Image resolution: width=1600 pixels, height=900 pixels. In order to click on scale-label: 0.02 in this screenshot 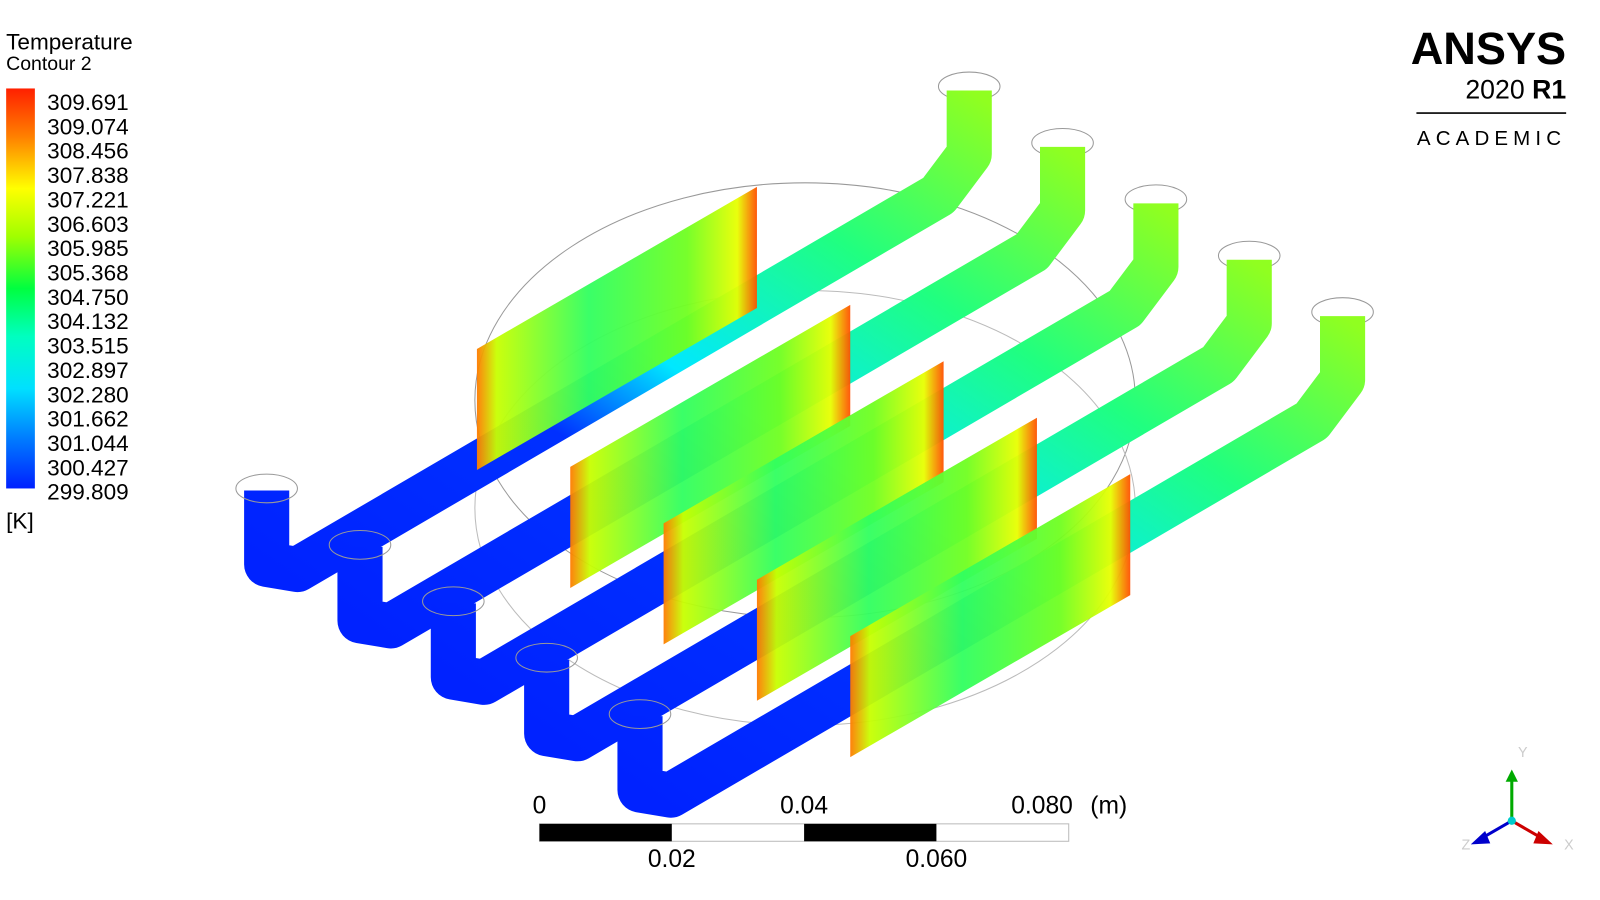, I will do `click(672, 859)`.